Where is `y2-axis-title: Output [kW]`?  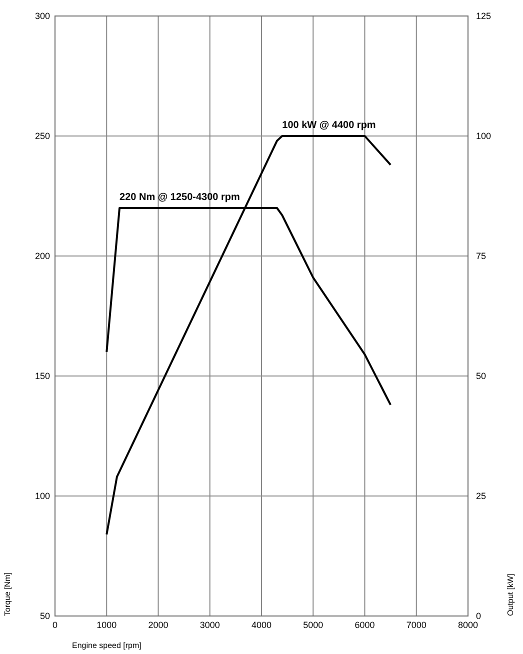 y2-axis-title: Output [kW] is located at coordinates (510, 595).